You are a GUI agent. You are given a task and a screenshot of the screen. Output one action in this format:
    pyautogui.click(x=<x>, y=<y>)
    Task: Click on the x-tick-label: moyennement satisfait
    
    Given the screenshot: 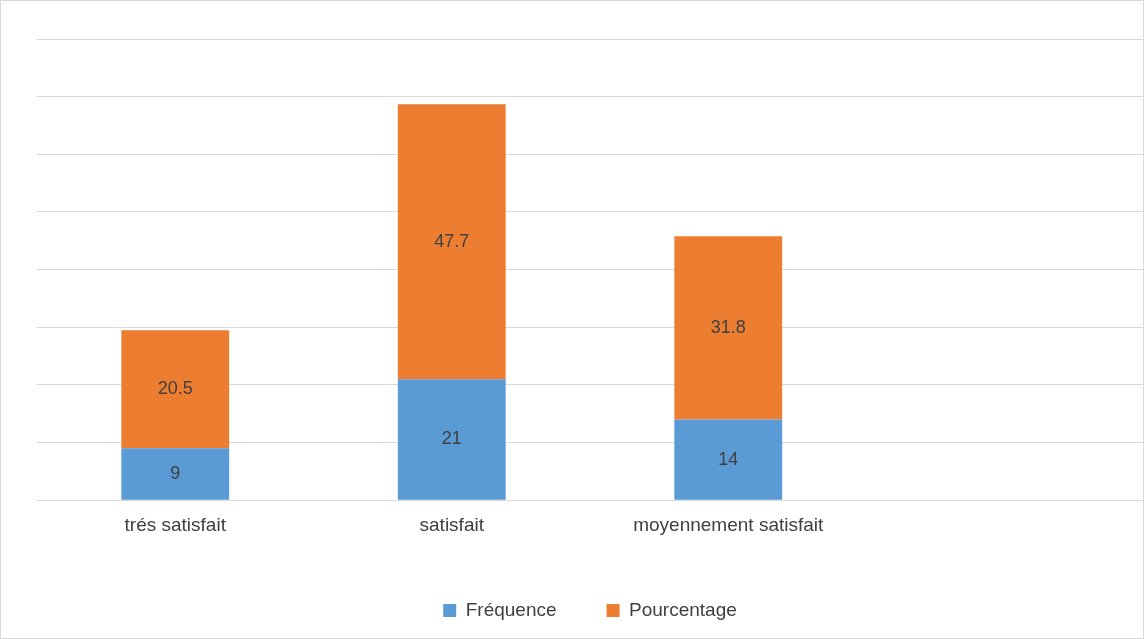 What is the action you would take?
    pyautogui.click(x=729, y=524)
    